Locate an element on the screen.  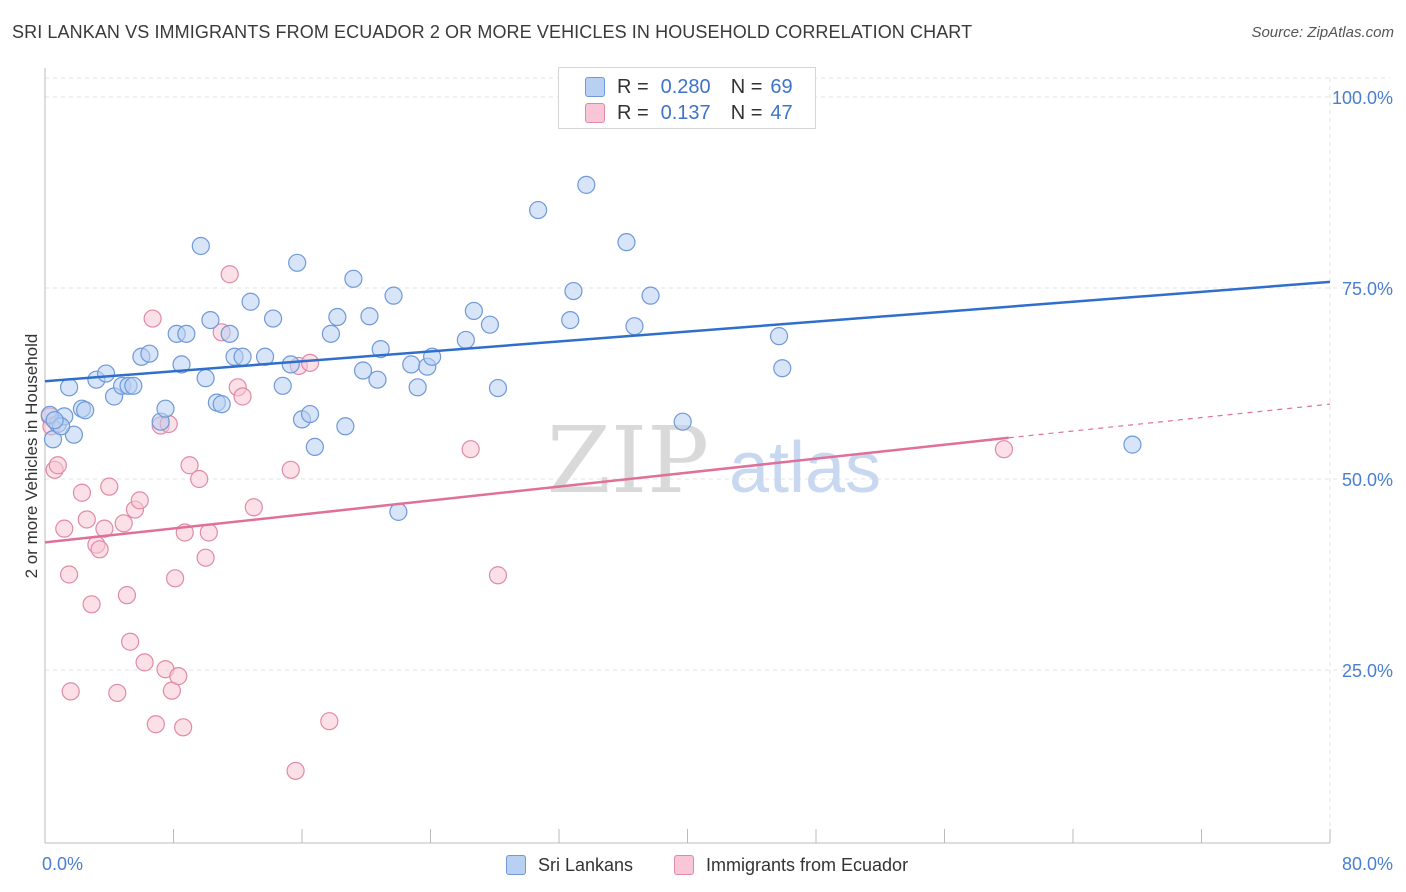
legend-n-value: 69 is located at coordinates (781, 86).